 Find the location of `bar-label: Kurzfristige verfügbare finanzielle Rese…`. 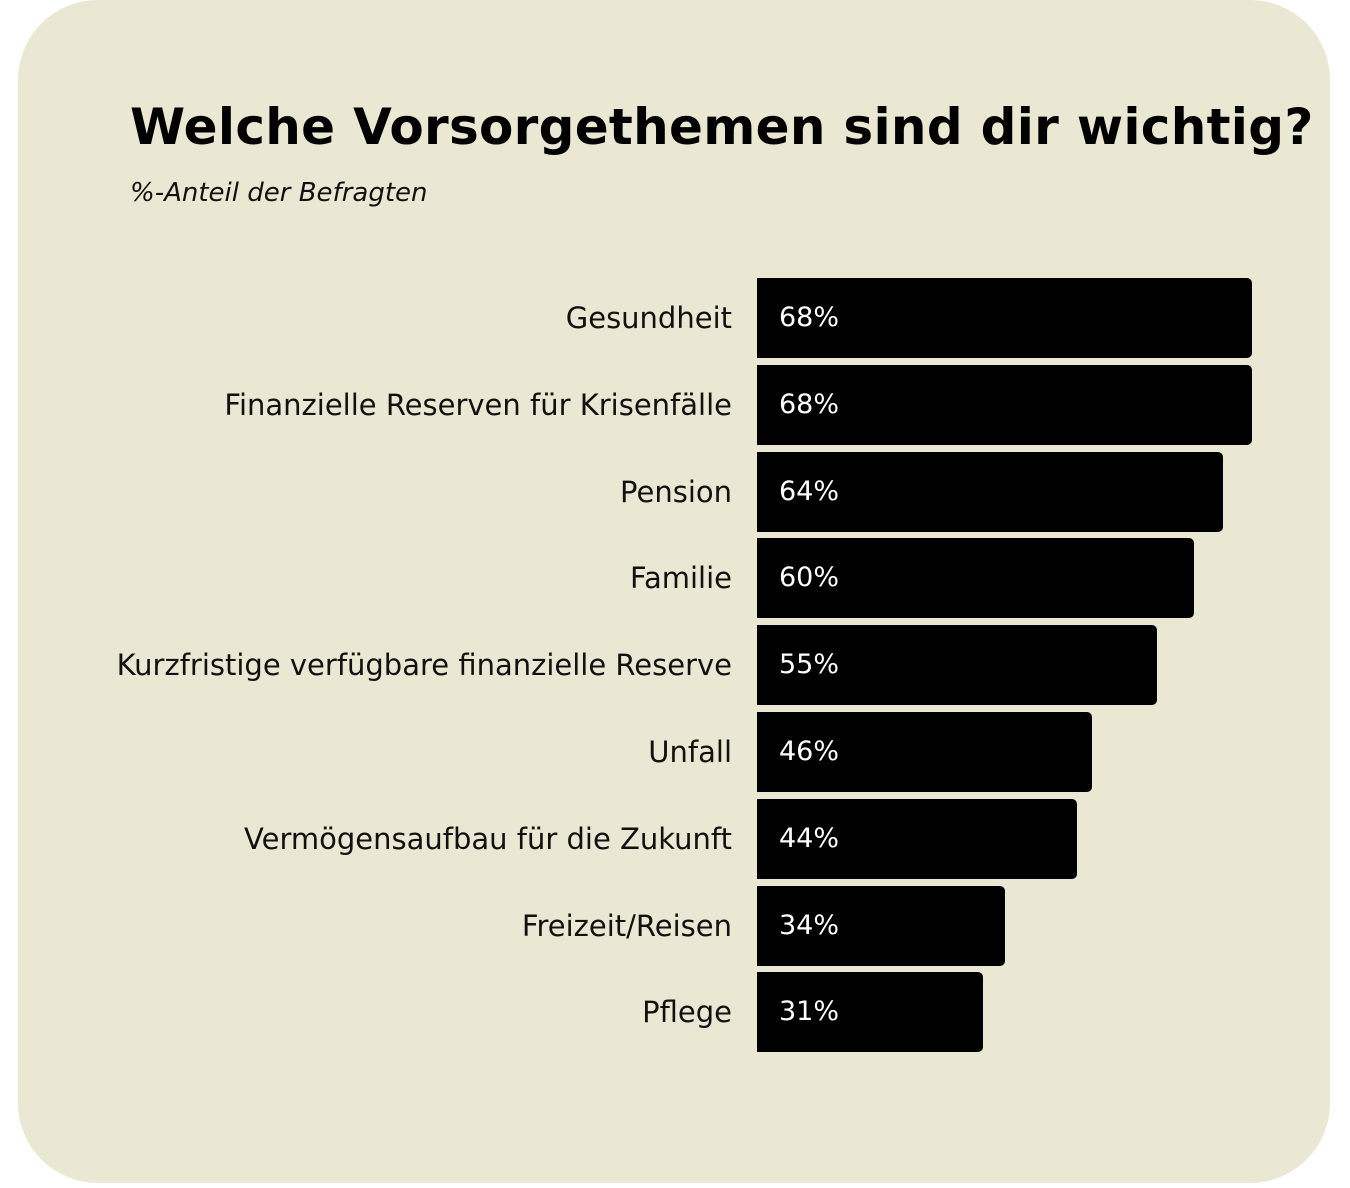

bar-label: Kurzfristige verfügbare finanzielle Rese… is located at coordinates (424, 665).